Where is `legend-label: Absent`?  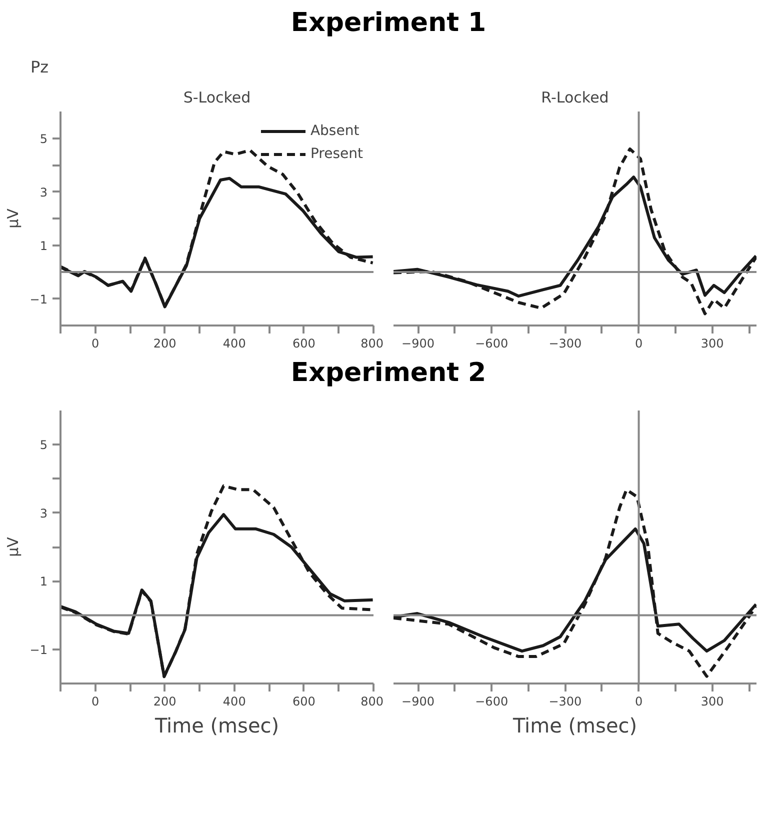
legend-label: Absent is located at coordinates (335, 131).